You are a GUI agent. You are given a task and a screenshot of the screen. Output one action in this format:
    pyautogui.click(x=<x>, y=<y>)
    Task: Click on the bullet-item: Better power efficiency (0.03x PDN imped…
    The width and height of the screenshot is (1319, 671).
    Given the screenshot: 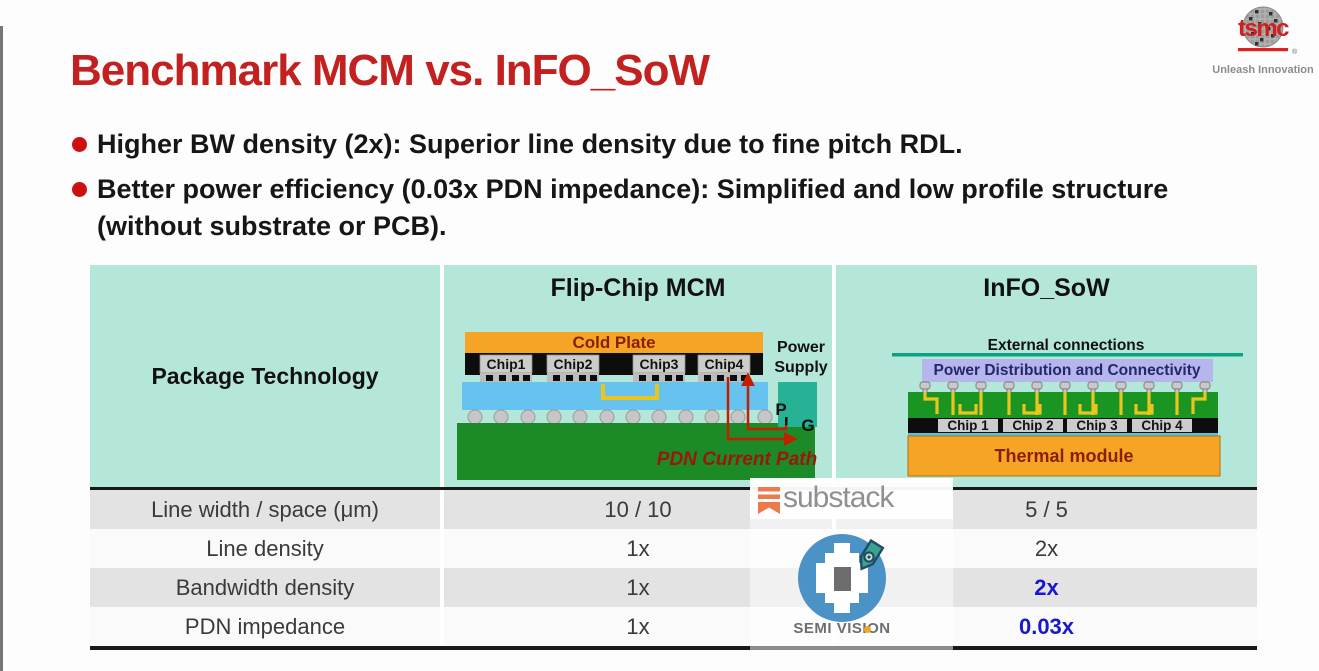 What is the action you would take?
    pyautogui.click(x=657, y=208)
    